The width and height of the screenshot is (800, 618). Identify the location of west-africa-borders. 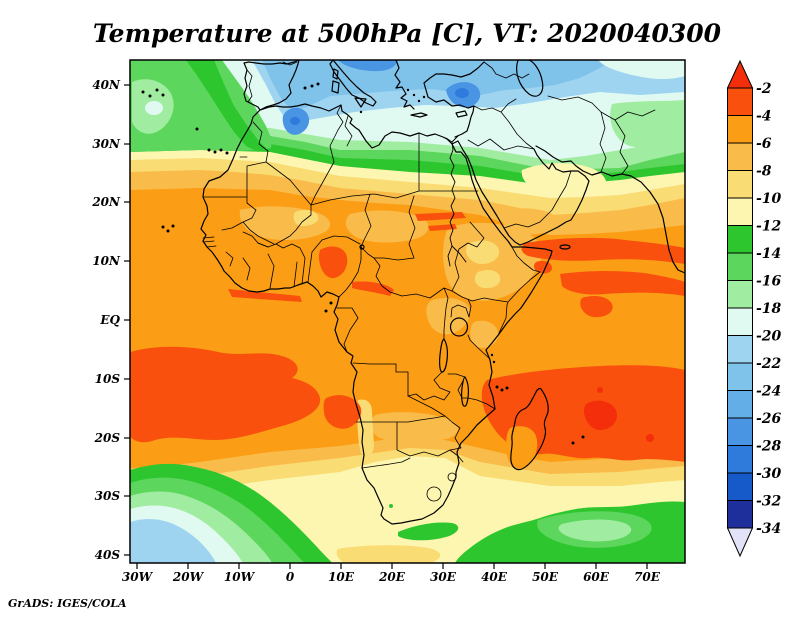
(282, 266).